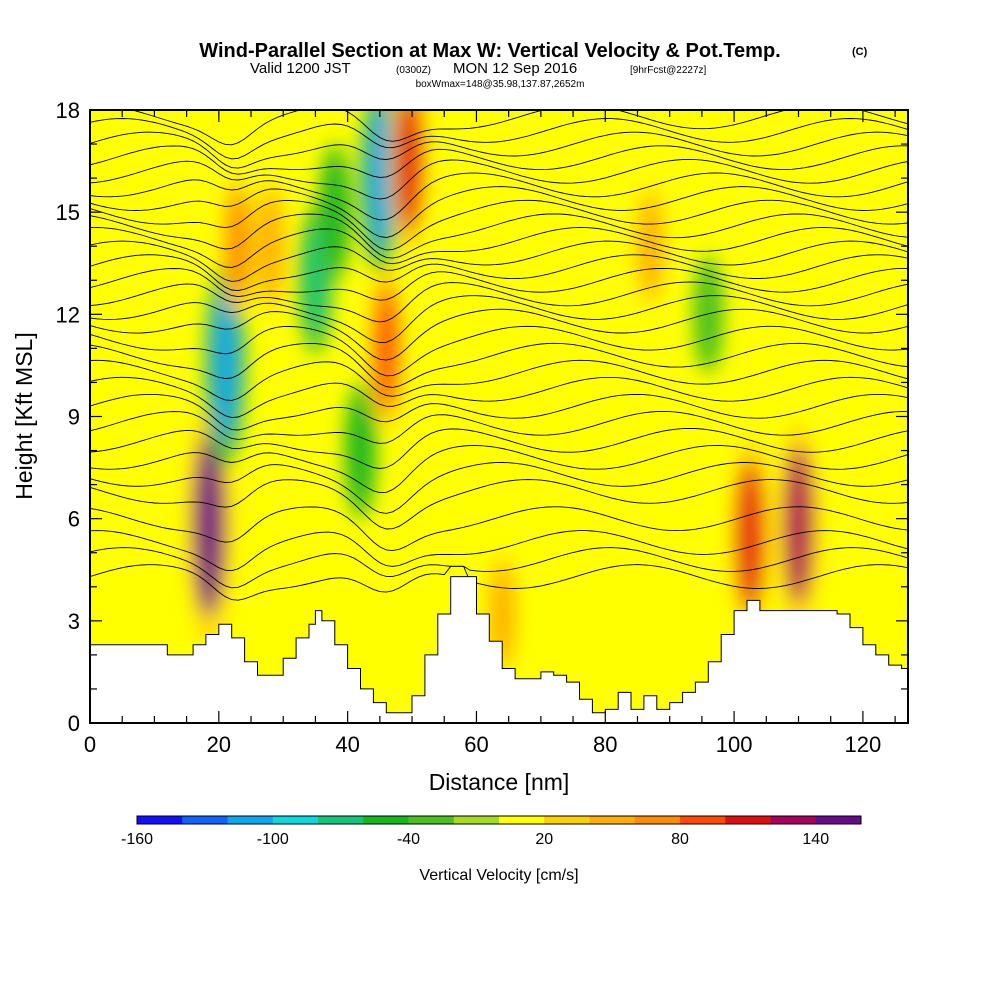  I want to click on y-axis-label: Height [Kft MSL], so click(24, 415).